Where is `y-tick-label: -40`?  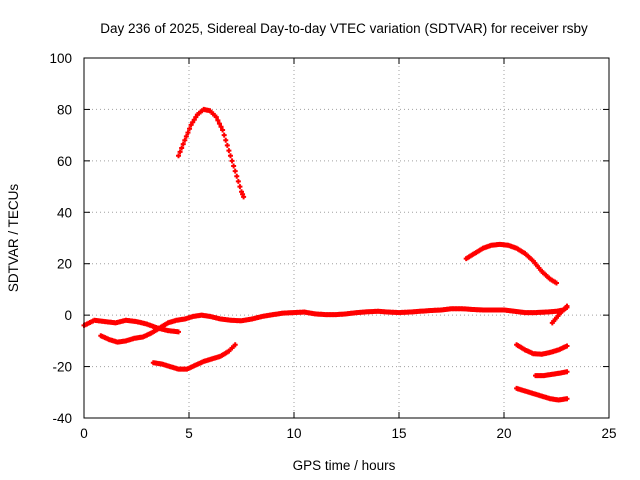
y-tick-label: -40 is located at coordinates (62, 418).